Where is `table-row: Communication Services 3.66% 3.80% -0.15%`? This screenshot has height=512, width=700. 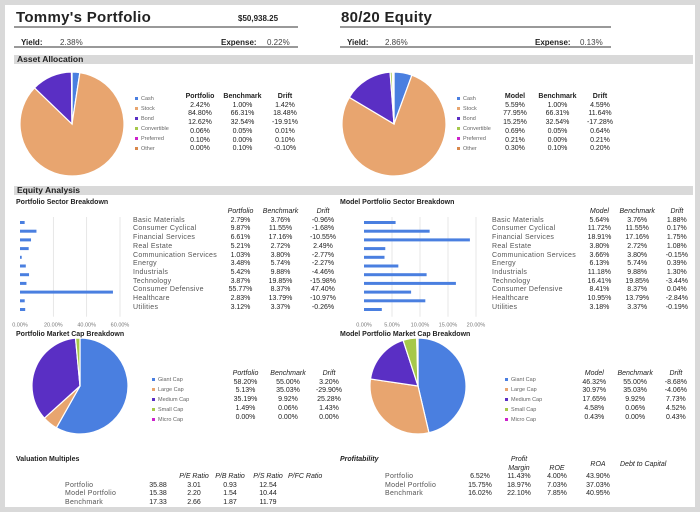 table-row: Communication Services 3.66% 3.80% -0.15% is located at coordinates (593, 256).